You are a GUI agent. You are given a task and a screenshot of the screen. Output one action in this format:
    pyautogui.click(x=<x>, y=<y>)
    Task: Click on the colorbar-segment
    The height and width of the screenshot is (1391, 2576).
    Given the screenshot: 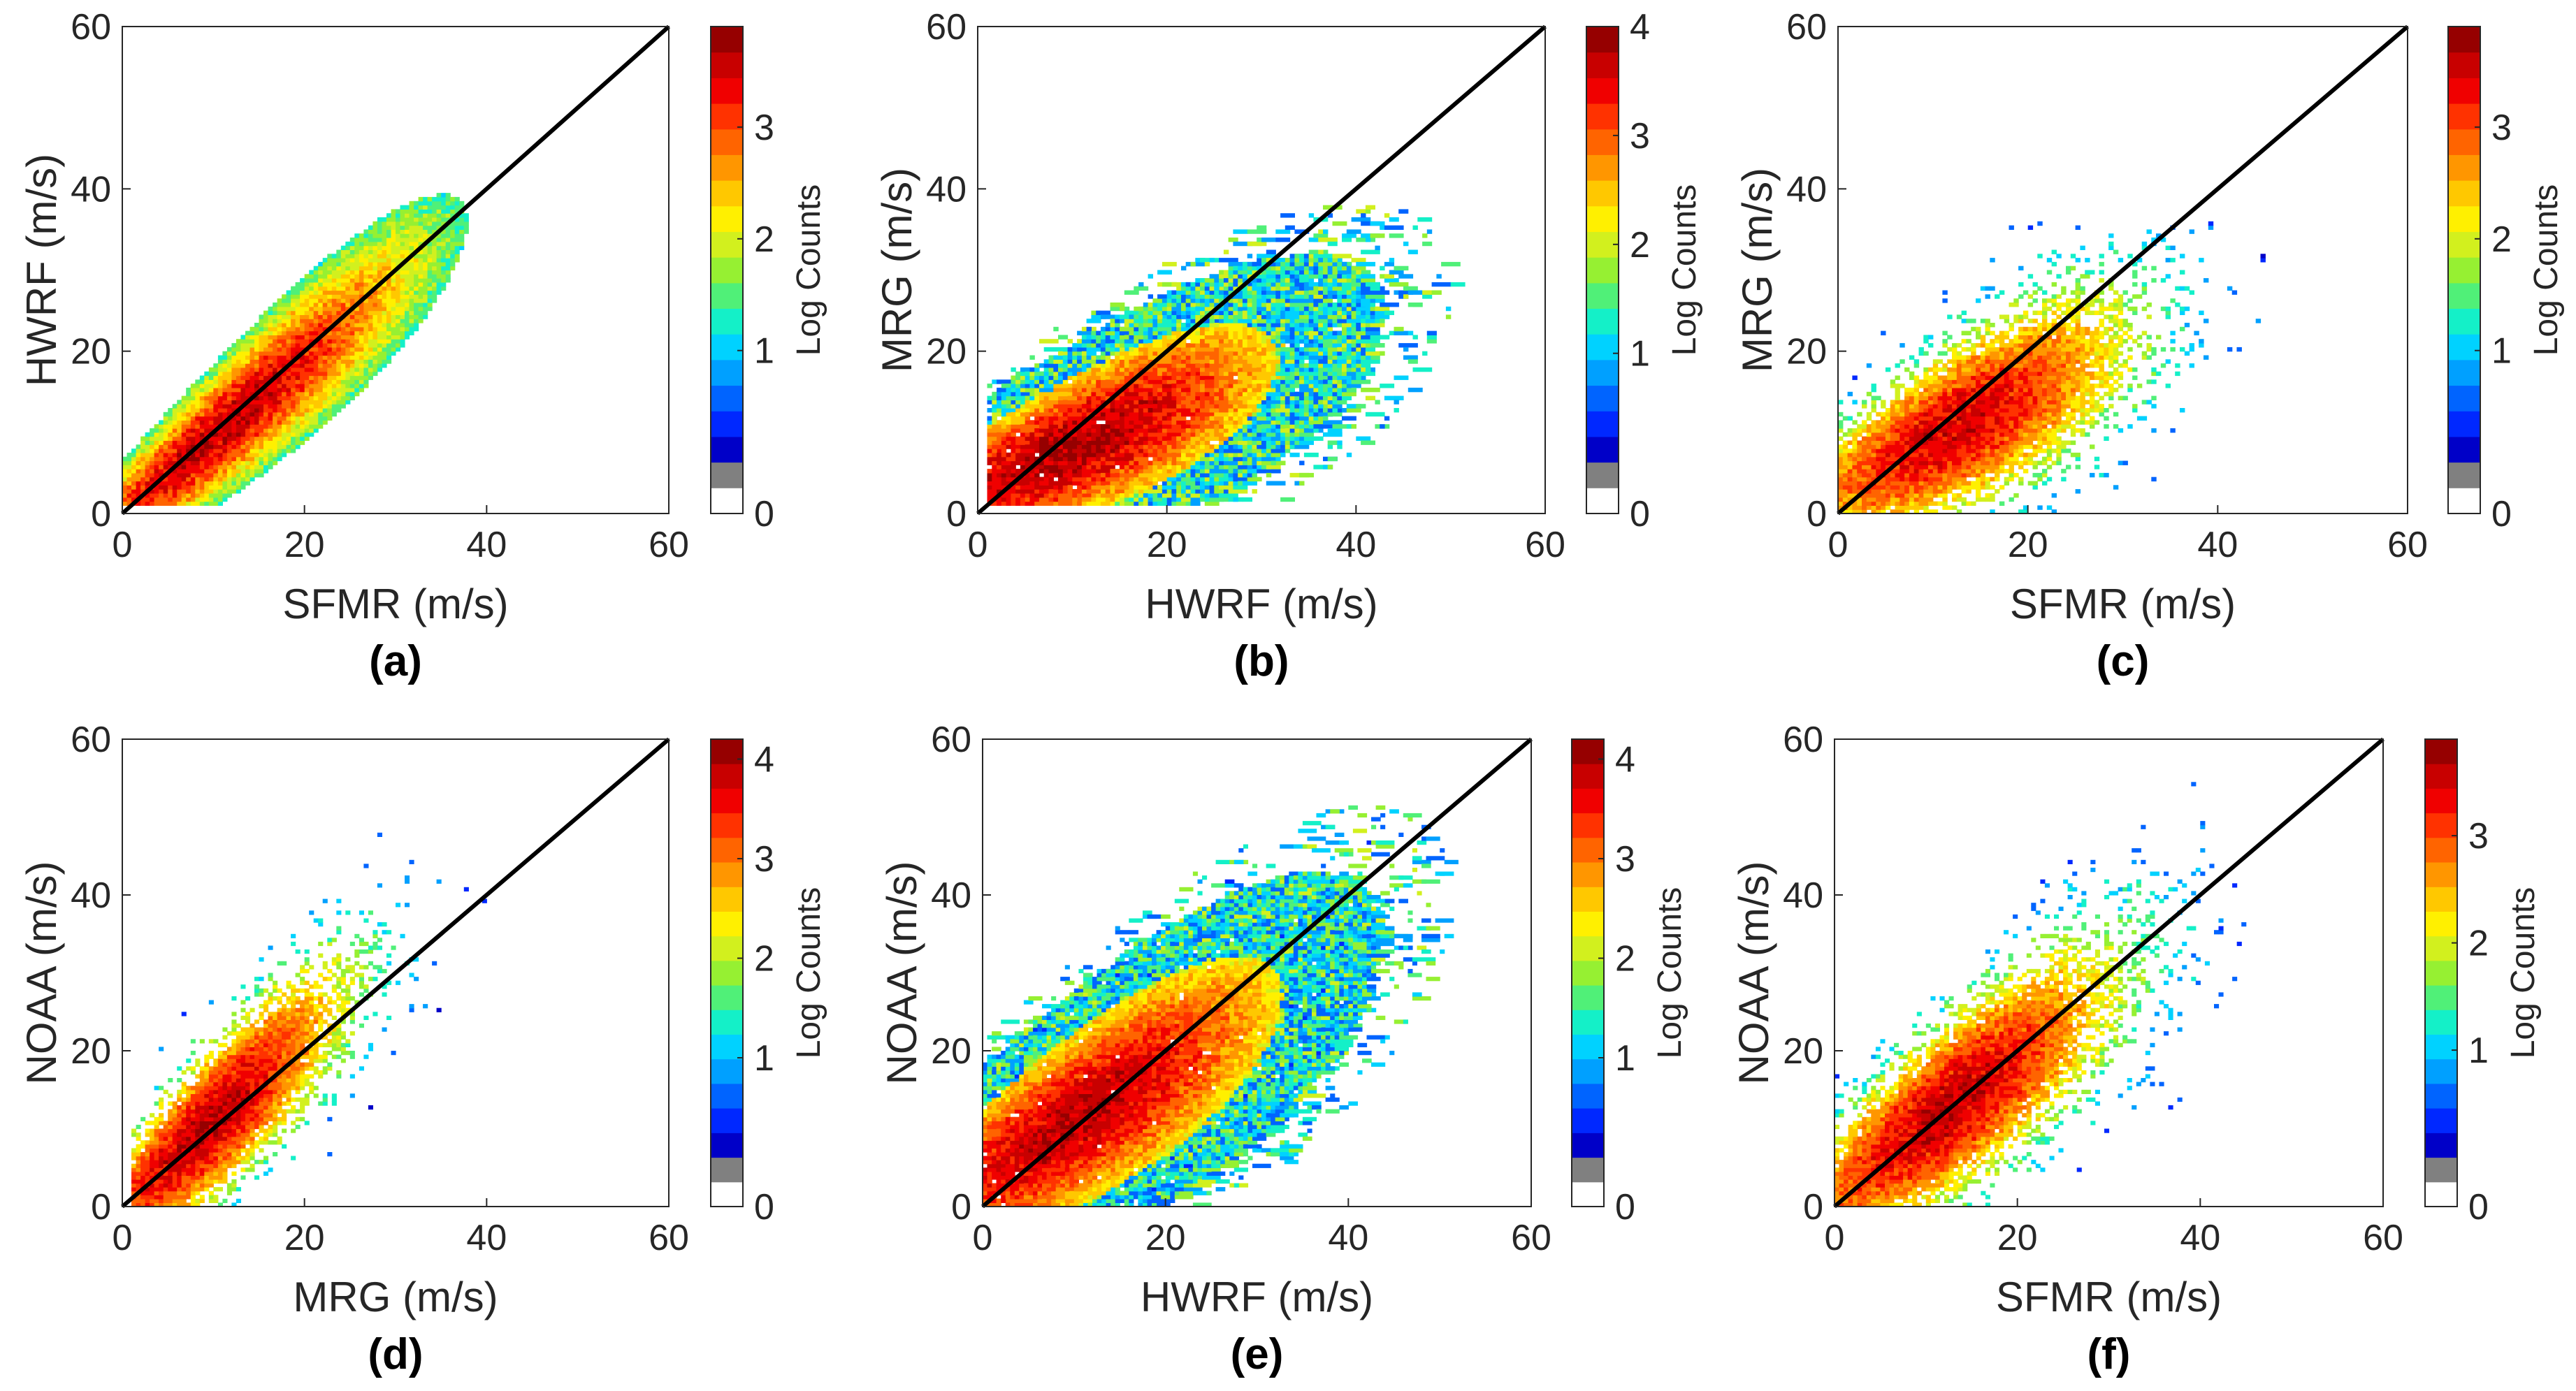 What is the action you would take?
    pyautogui.click(x=727, y=321)
    